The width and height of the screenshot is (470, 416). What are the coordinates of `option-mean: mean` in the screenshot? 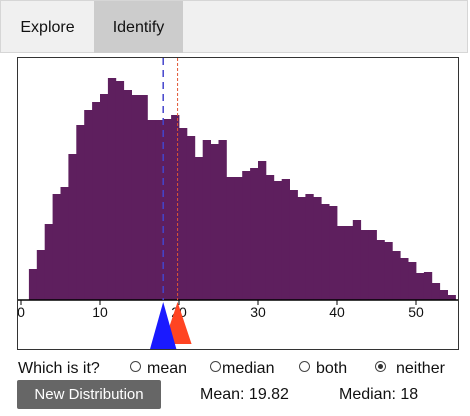 It's located at (158, 369).